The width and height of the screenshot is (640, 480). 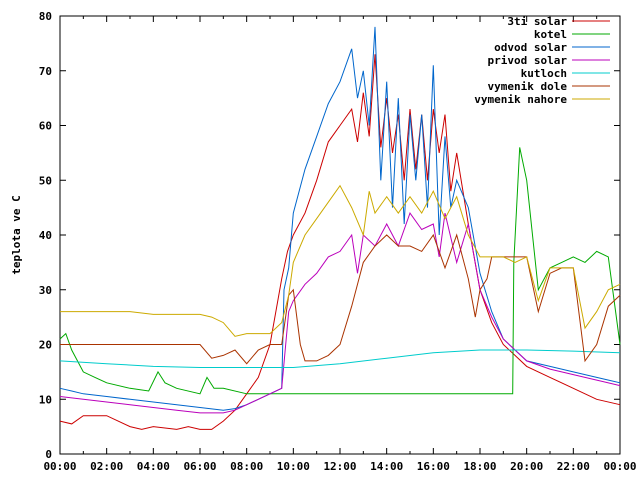 What do you see at coordinates (537, 21) in the screenshot?
I see `legend-label: 3ti solar` at bounding box center [537, 21].